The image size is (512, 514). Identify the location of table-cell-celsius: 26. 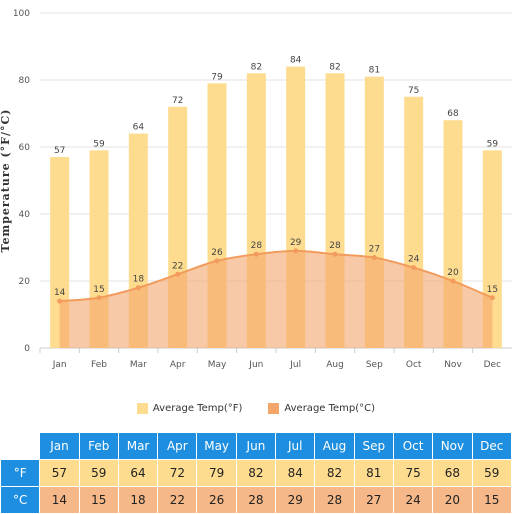
(216, 500).